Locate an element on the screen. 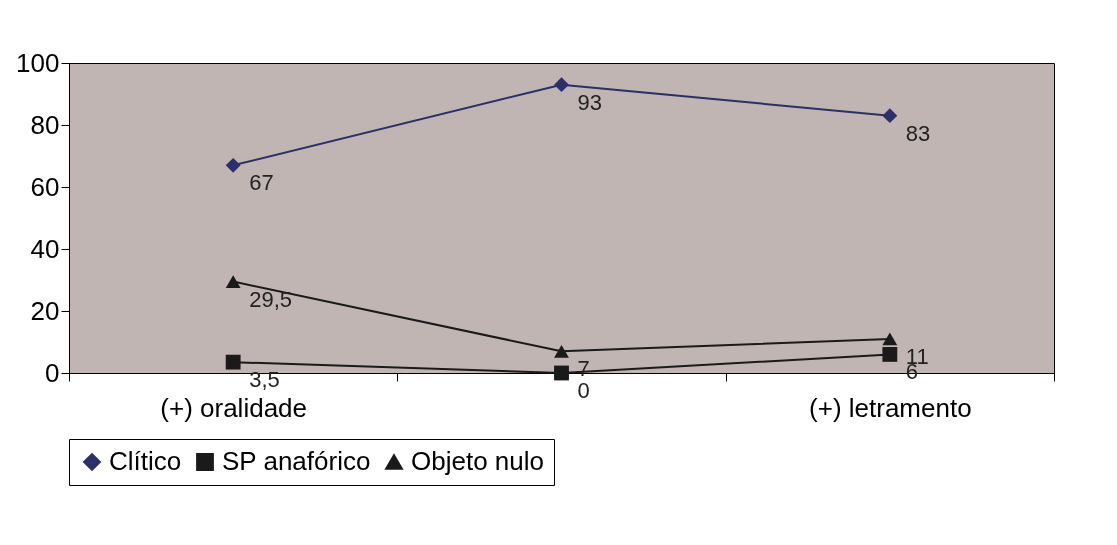  legend-label: SP anafórico is located at coordinates (296, 461).